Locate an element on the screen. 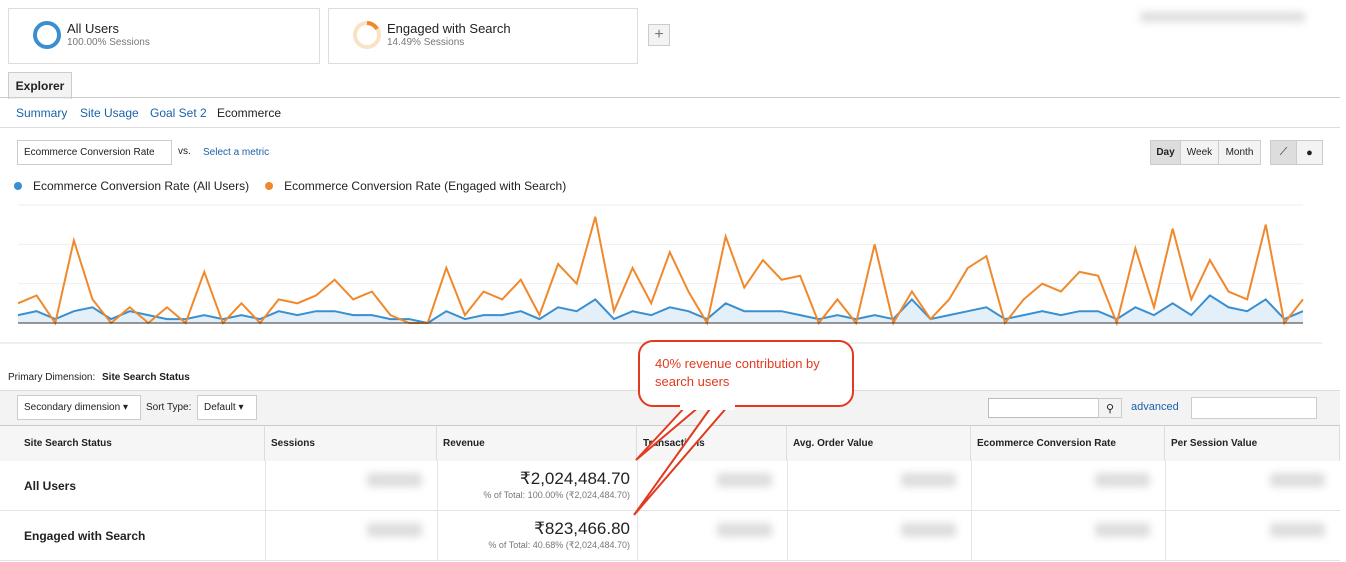  vs: vs. is located at coordinates (184, 151).